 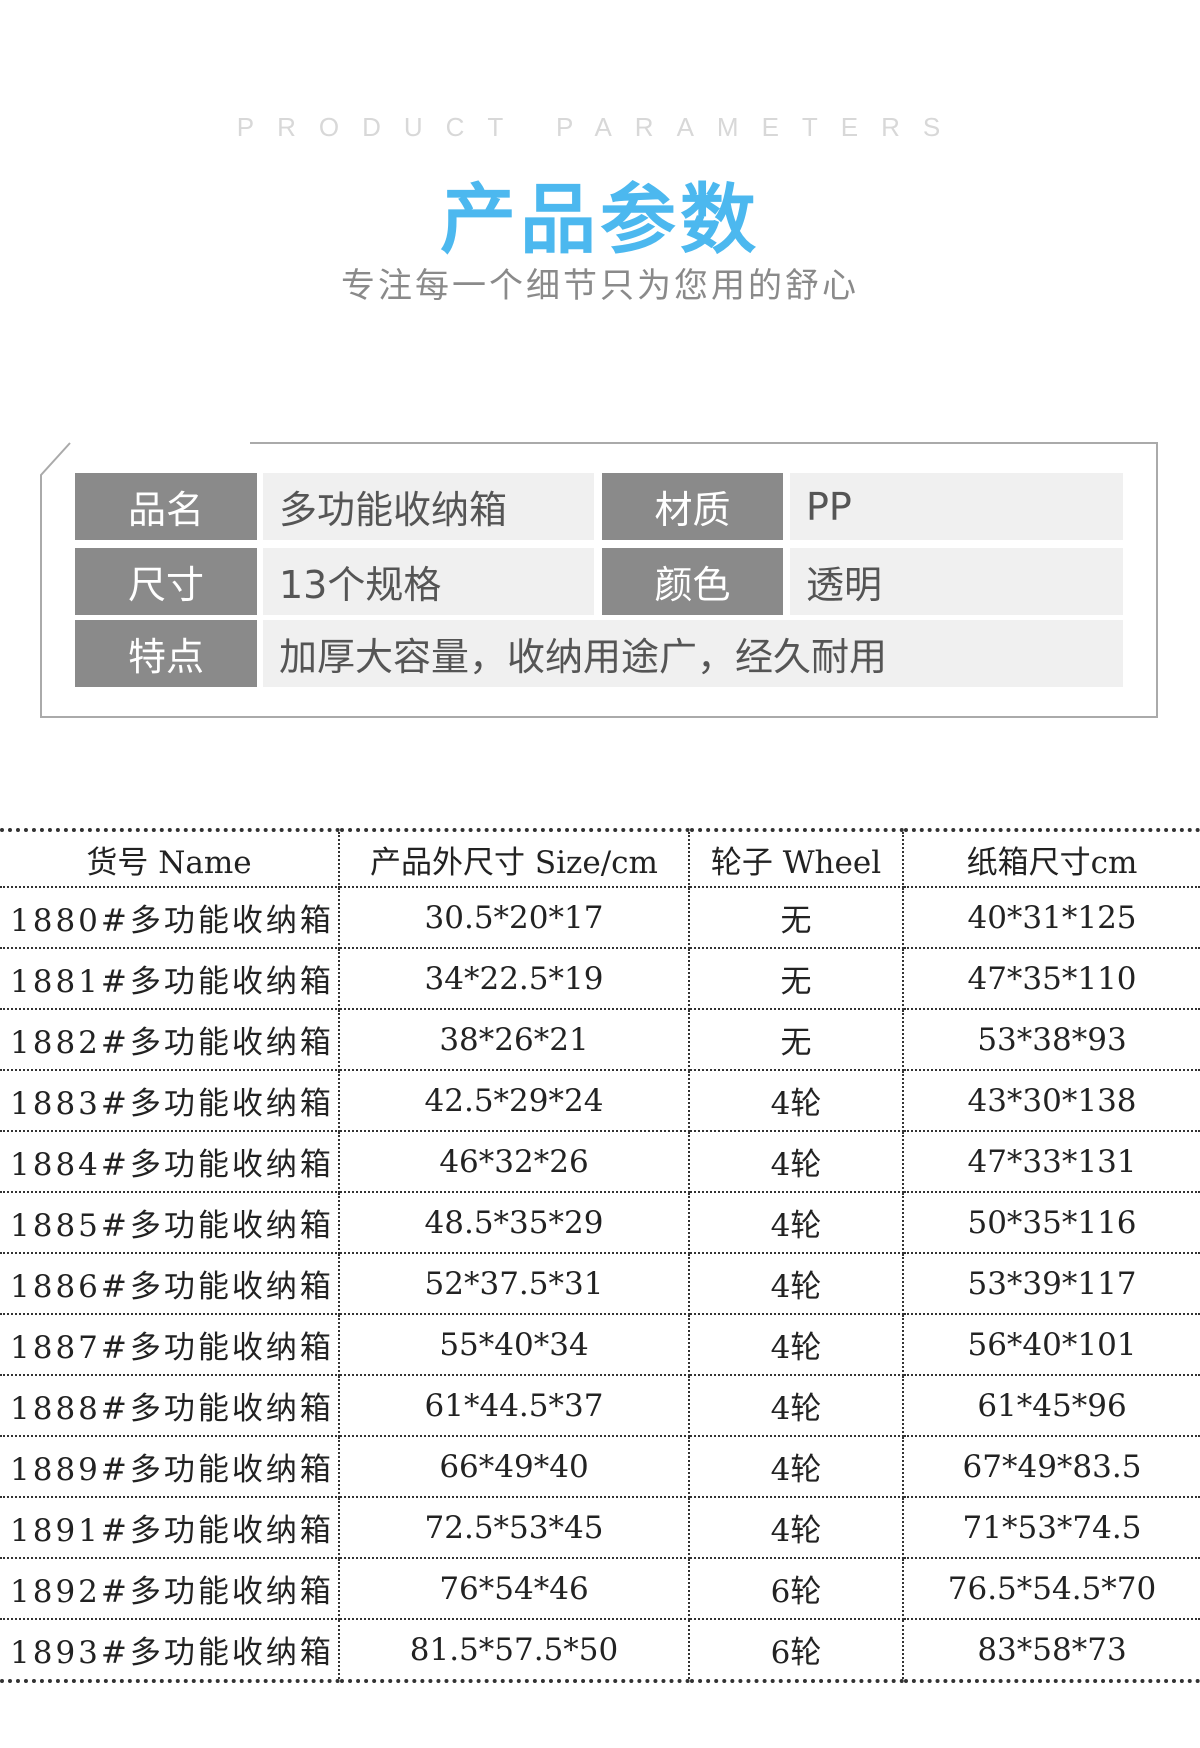 What do you see at coordinates (692, 506) in the screenshot?
I see `label-material: 材质` at bounding box center [692, 506].